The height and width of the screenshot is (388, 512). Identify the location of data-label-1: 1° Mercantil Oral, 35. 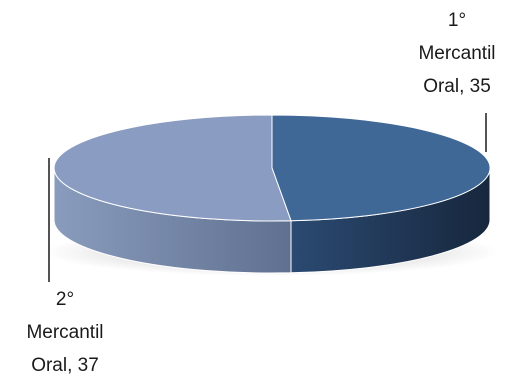
(456, 53).